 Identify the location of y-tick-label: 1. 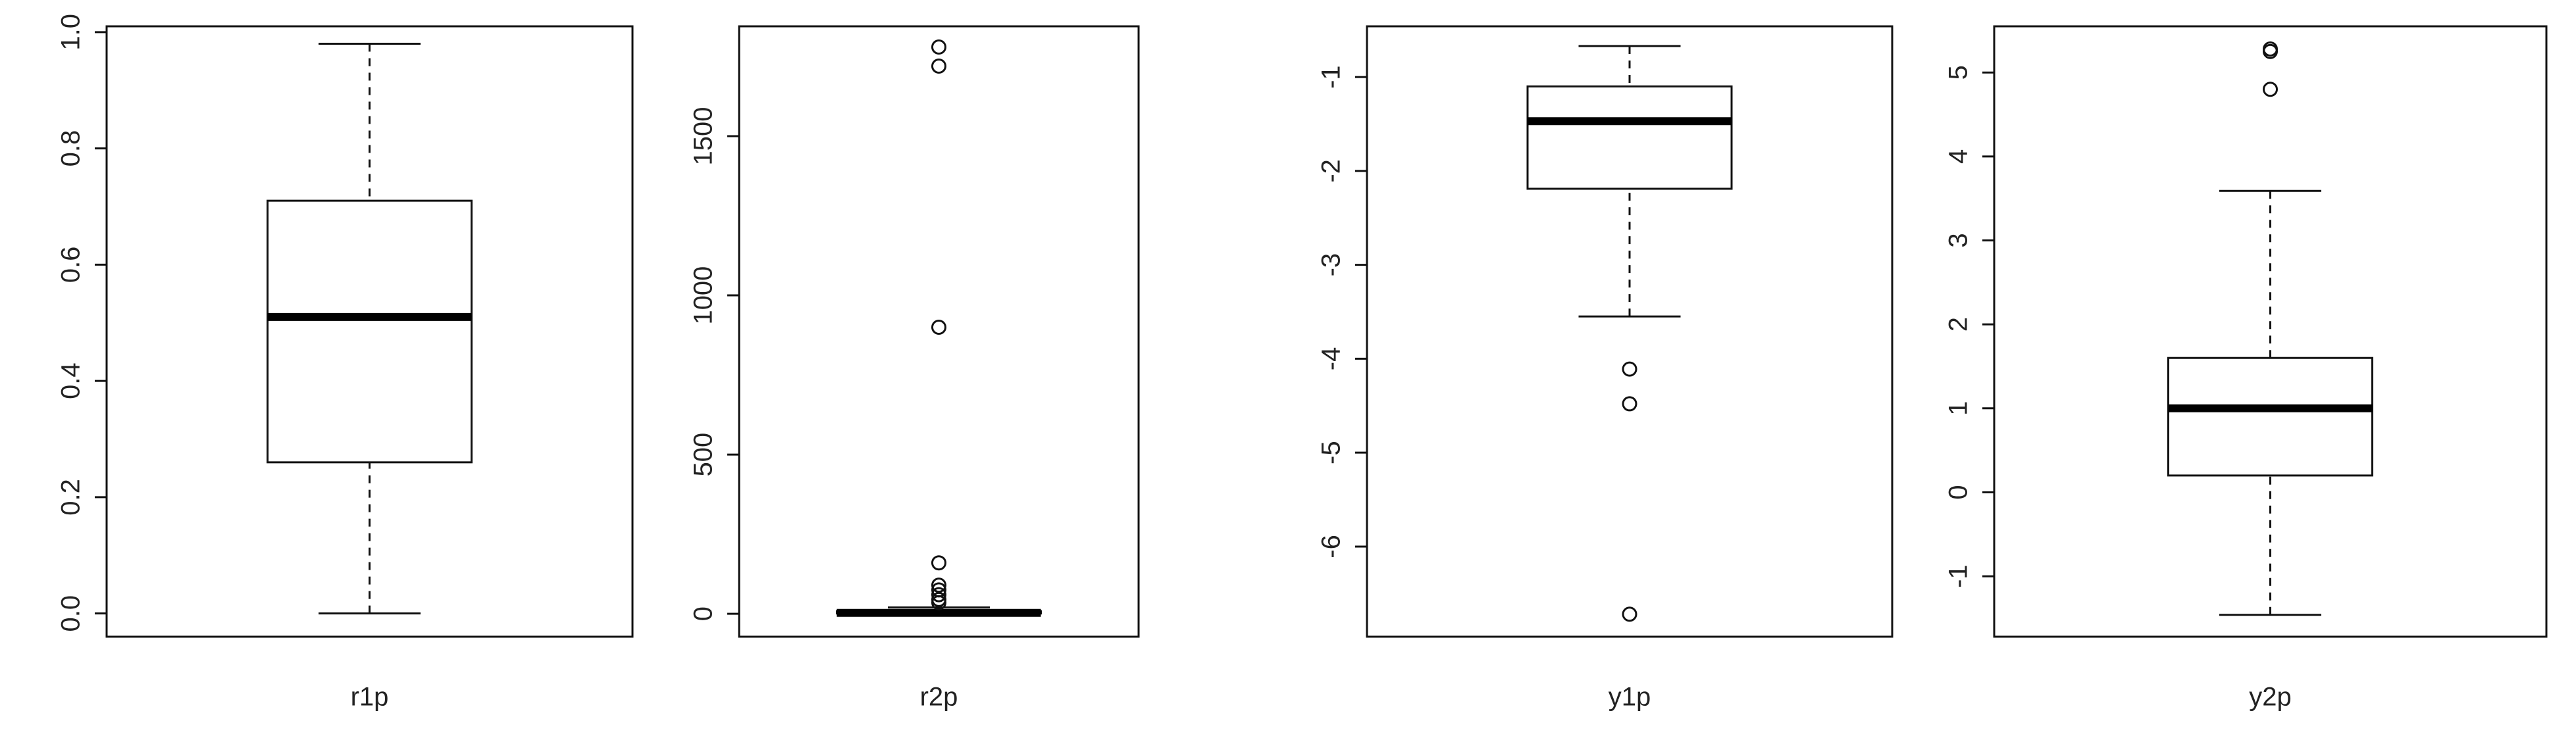
(1958, 408).